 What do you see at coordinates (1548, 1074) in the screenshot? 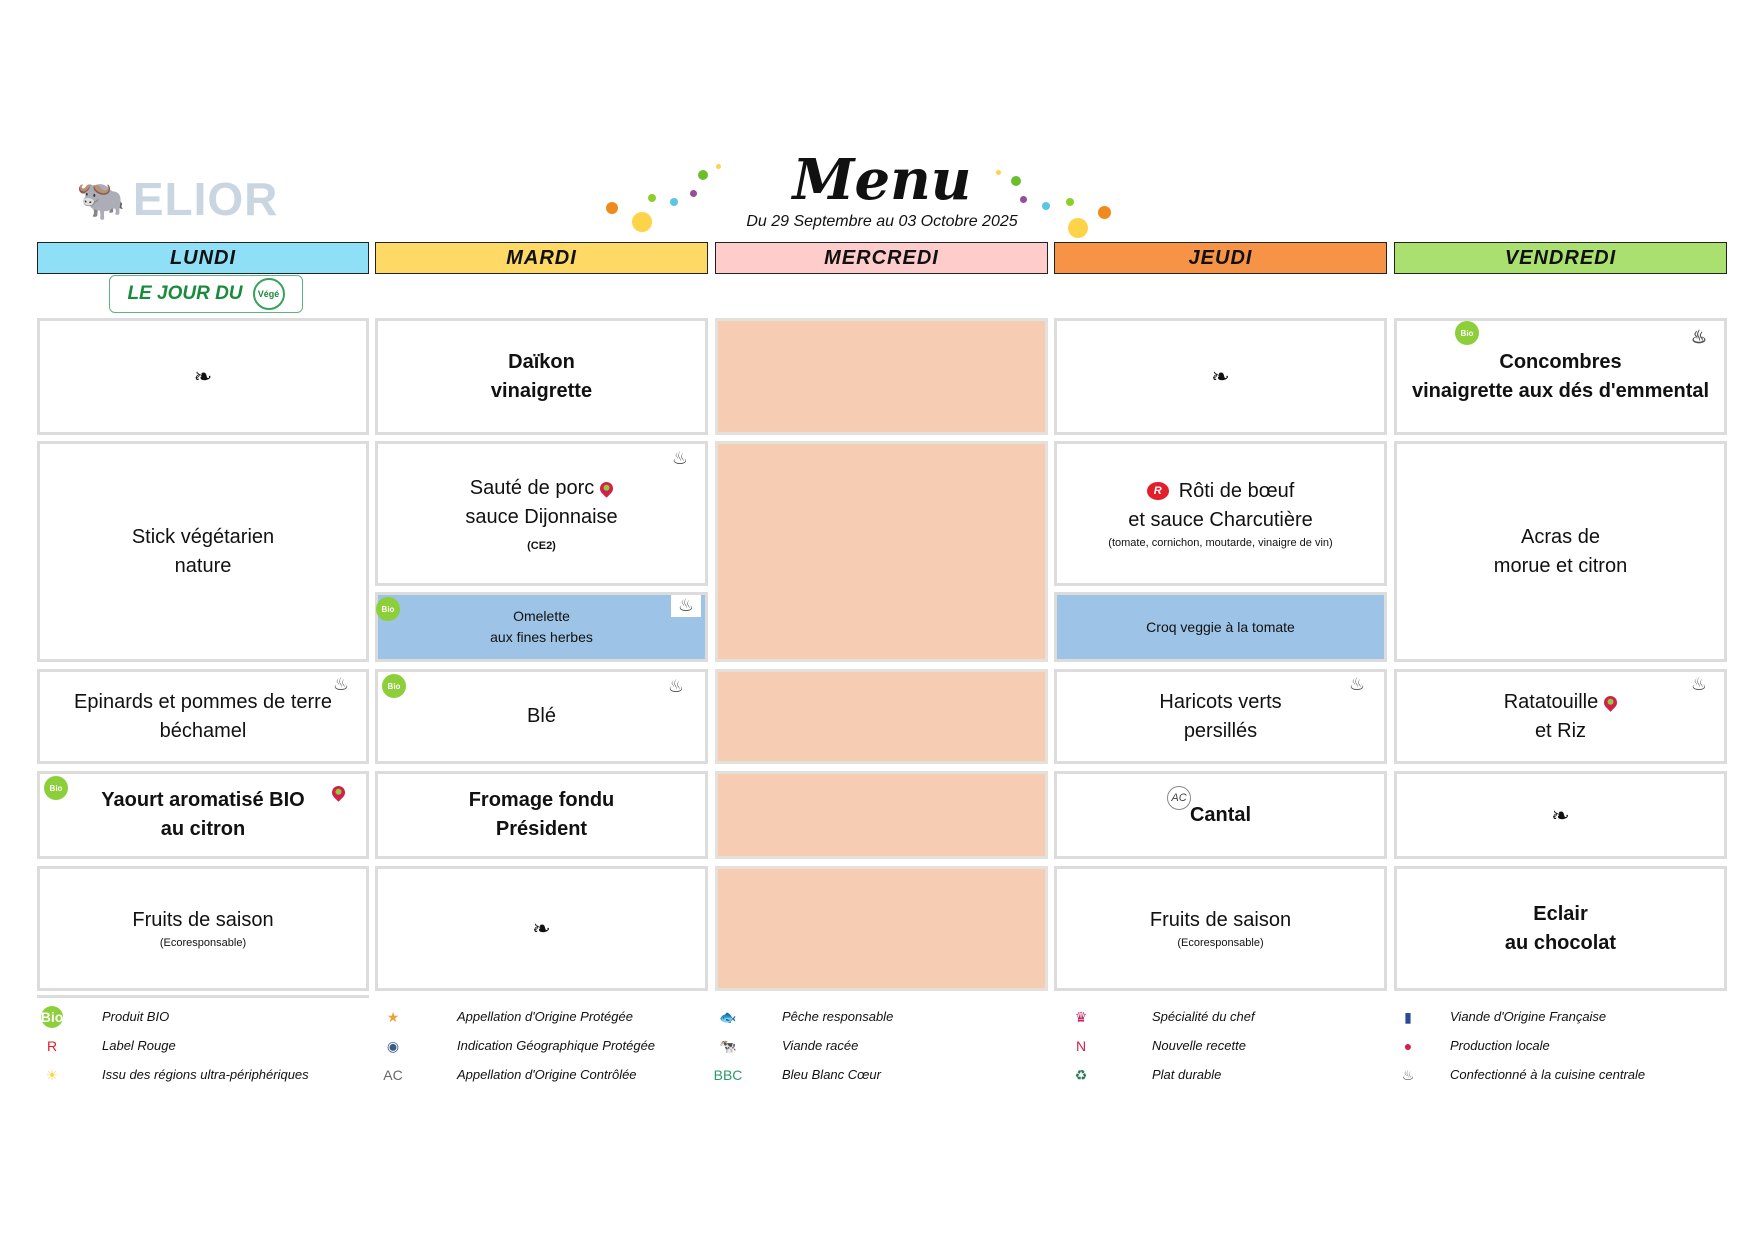
I see `legend-label: Confectionné à la cuisine centrale` at bounding box center [1548, 1074].